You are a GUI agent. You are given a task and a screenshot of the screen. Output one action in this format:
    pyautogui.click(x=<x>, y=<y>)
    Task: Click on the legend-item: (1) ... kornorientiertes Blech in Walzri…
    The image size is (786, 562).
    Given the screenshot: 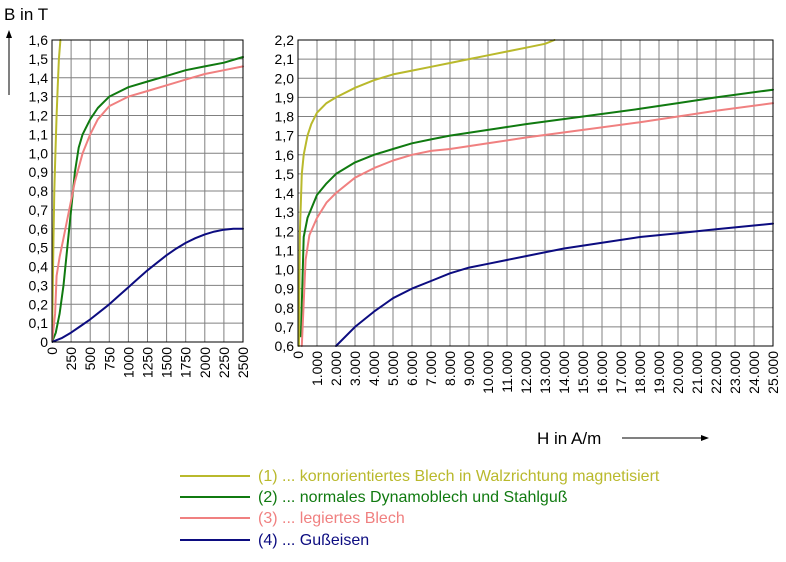 What is the action you would take?
    pyautogui.click(x=420, y=476)
    